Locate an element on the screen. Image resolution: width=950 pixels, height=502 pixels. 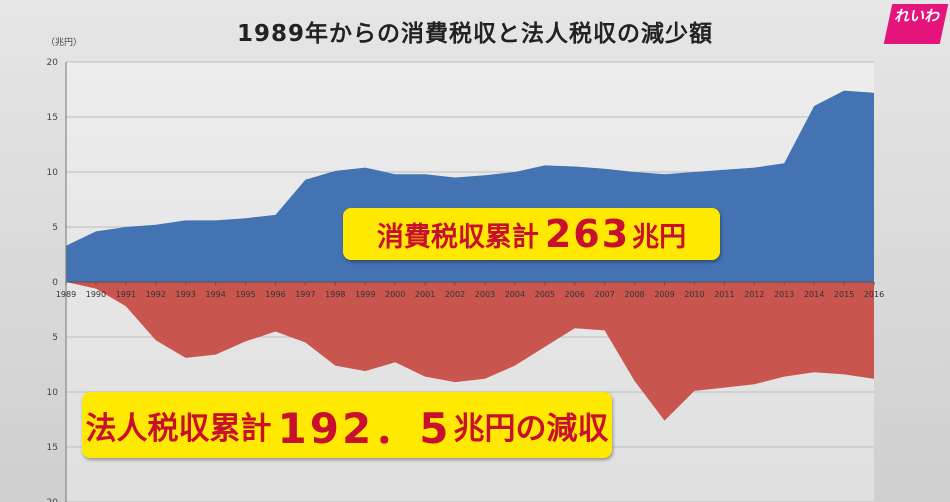
x-tick-label-6: 1995 is located at coordinates (245, 294).